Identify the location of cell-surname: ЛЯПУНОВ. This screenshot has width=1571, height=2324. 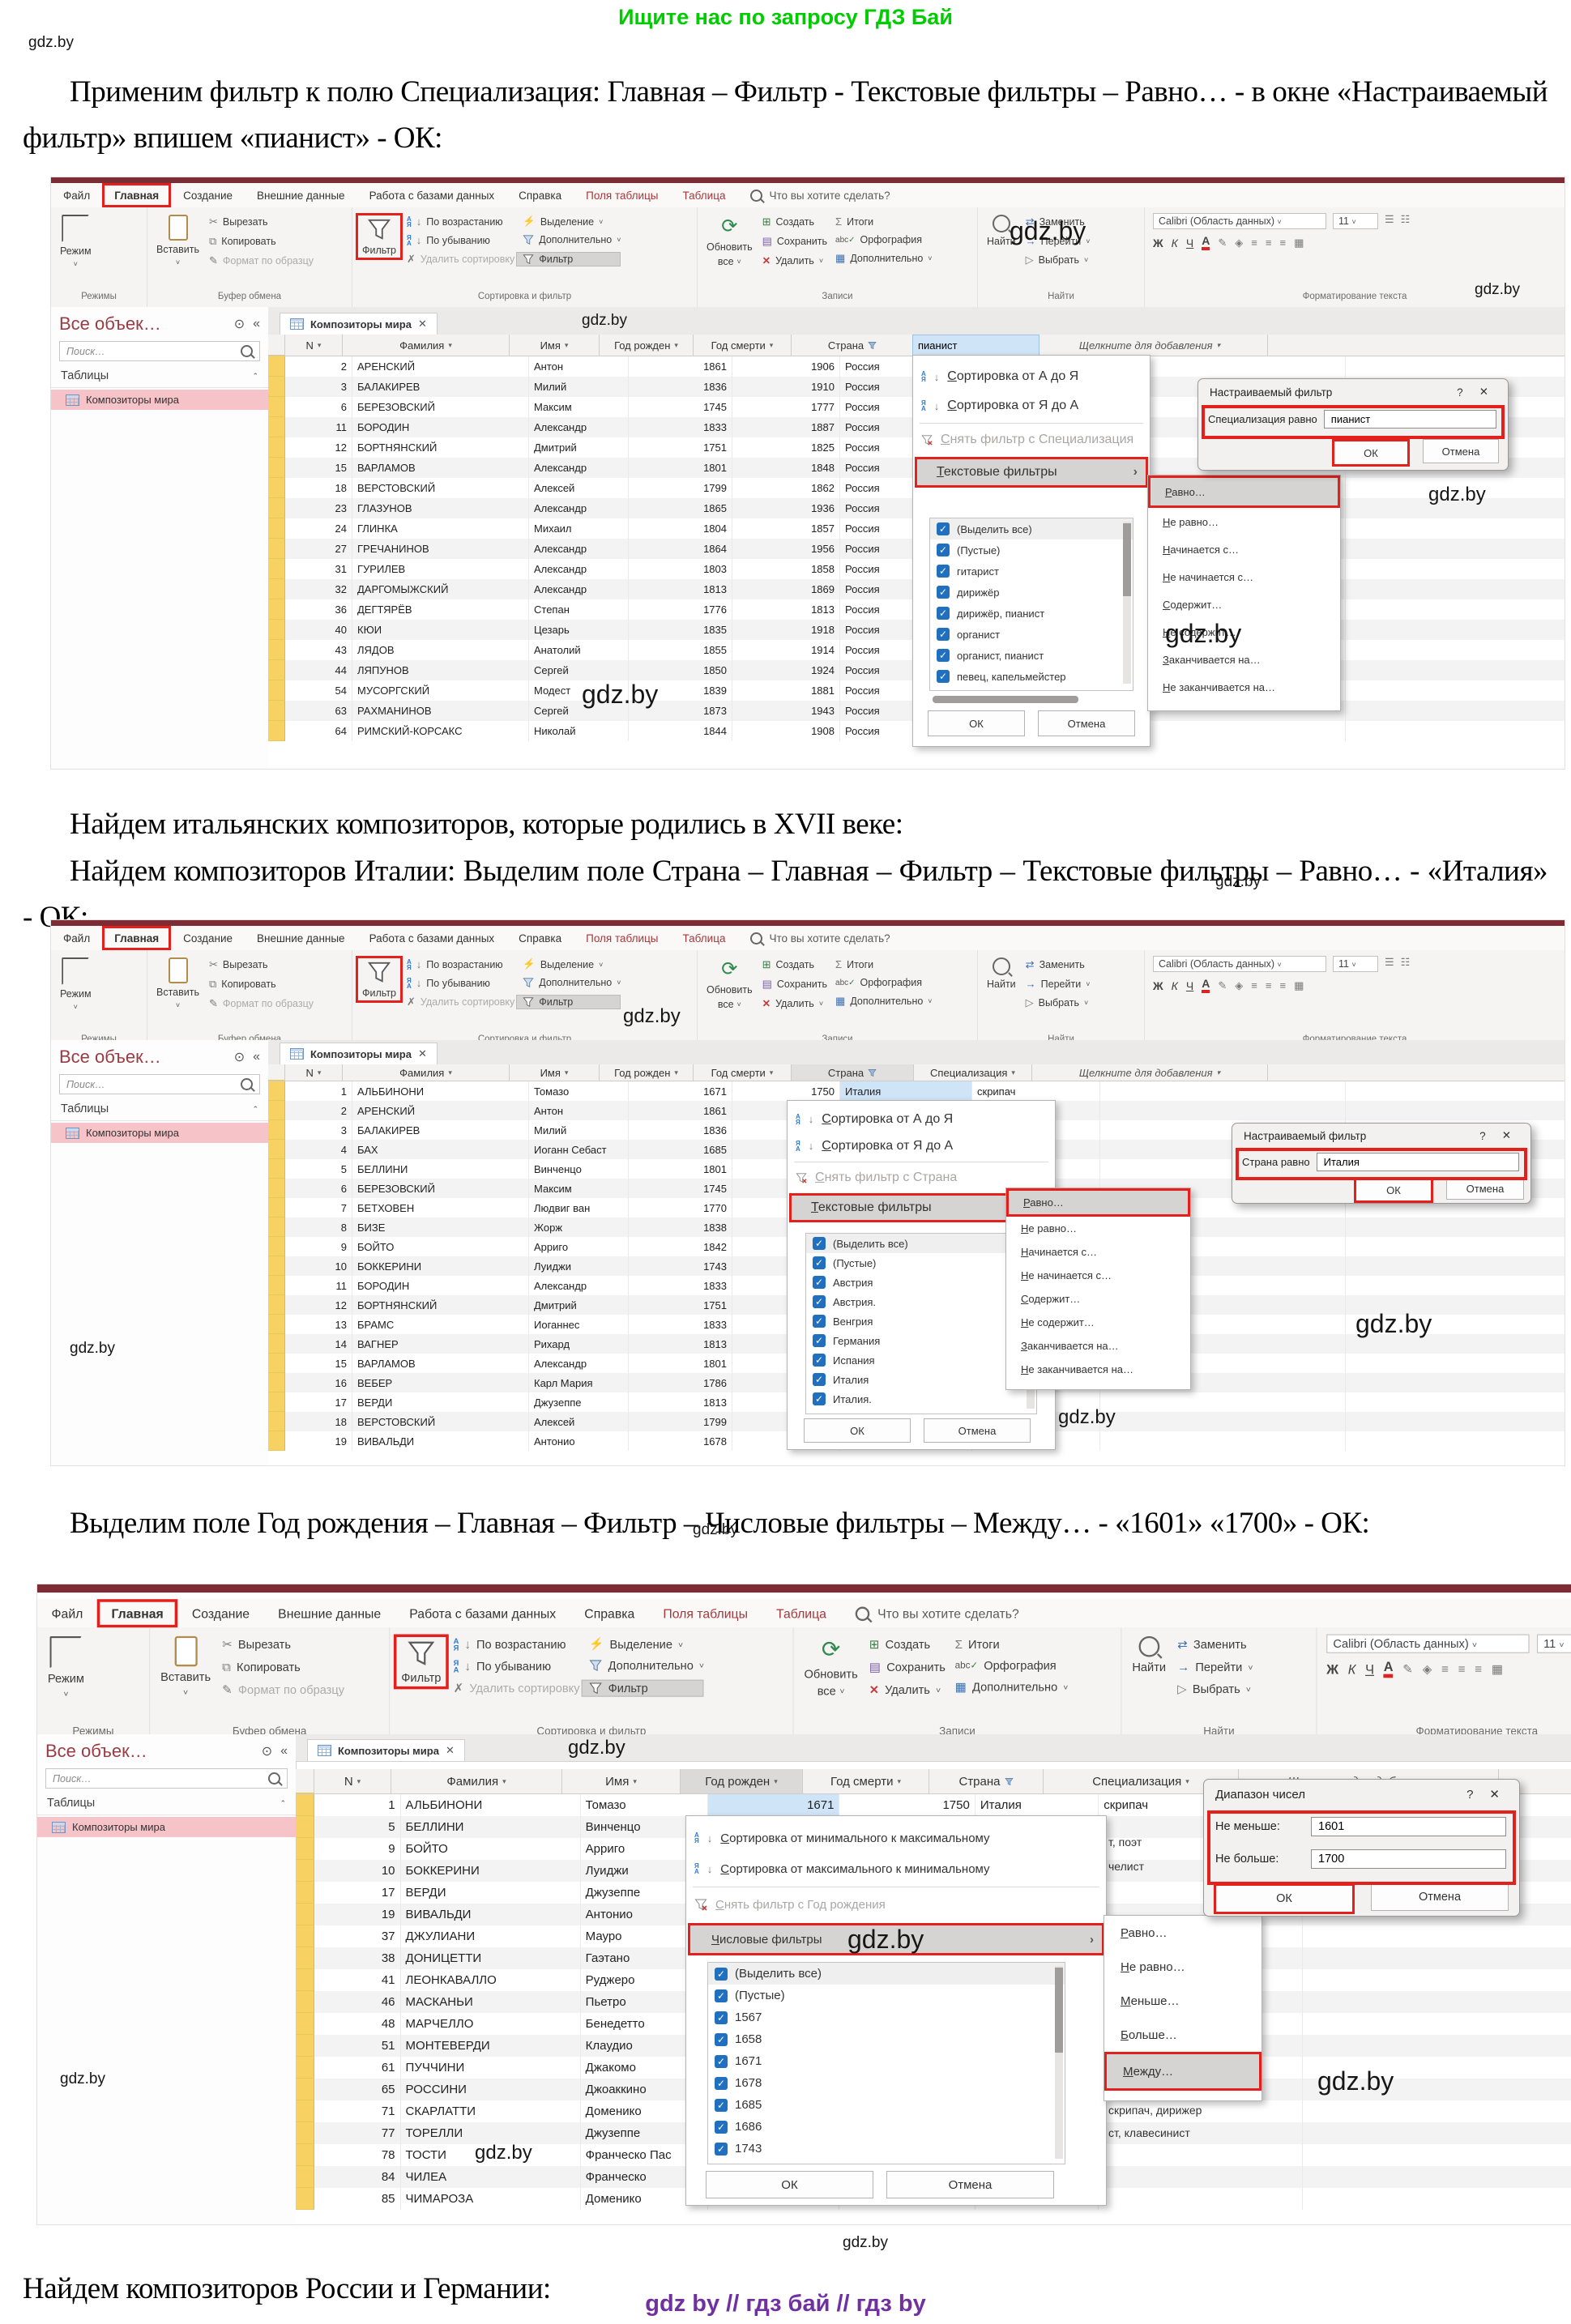
(440, 670).